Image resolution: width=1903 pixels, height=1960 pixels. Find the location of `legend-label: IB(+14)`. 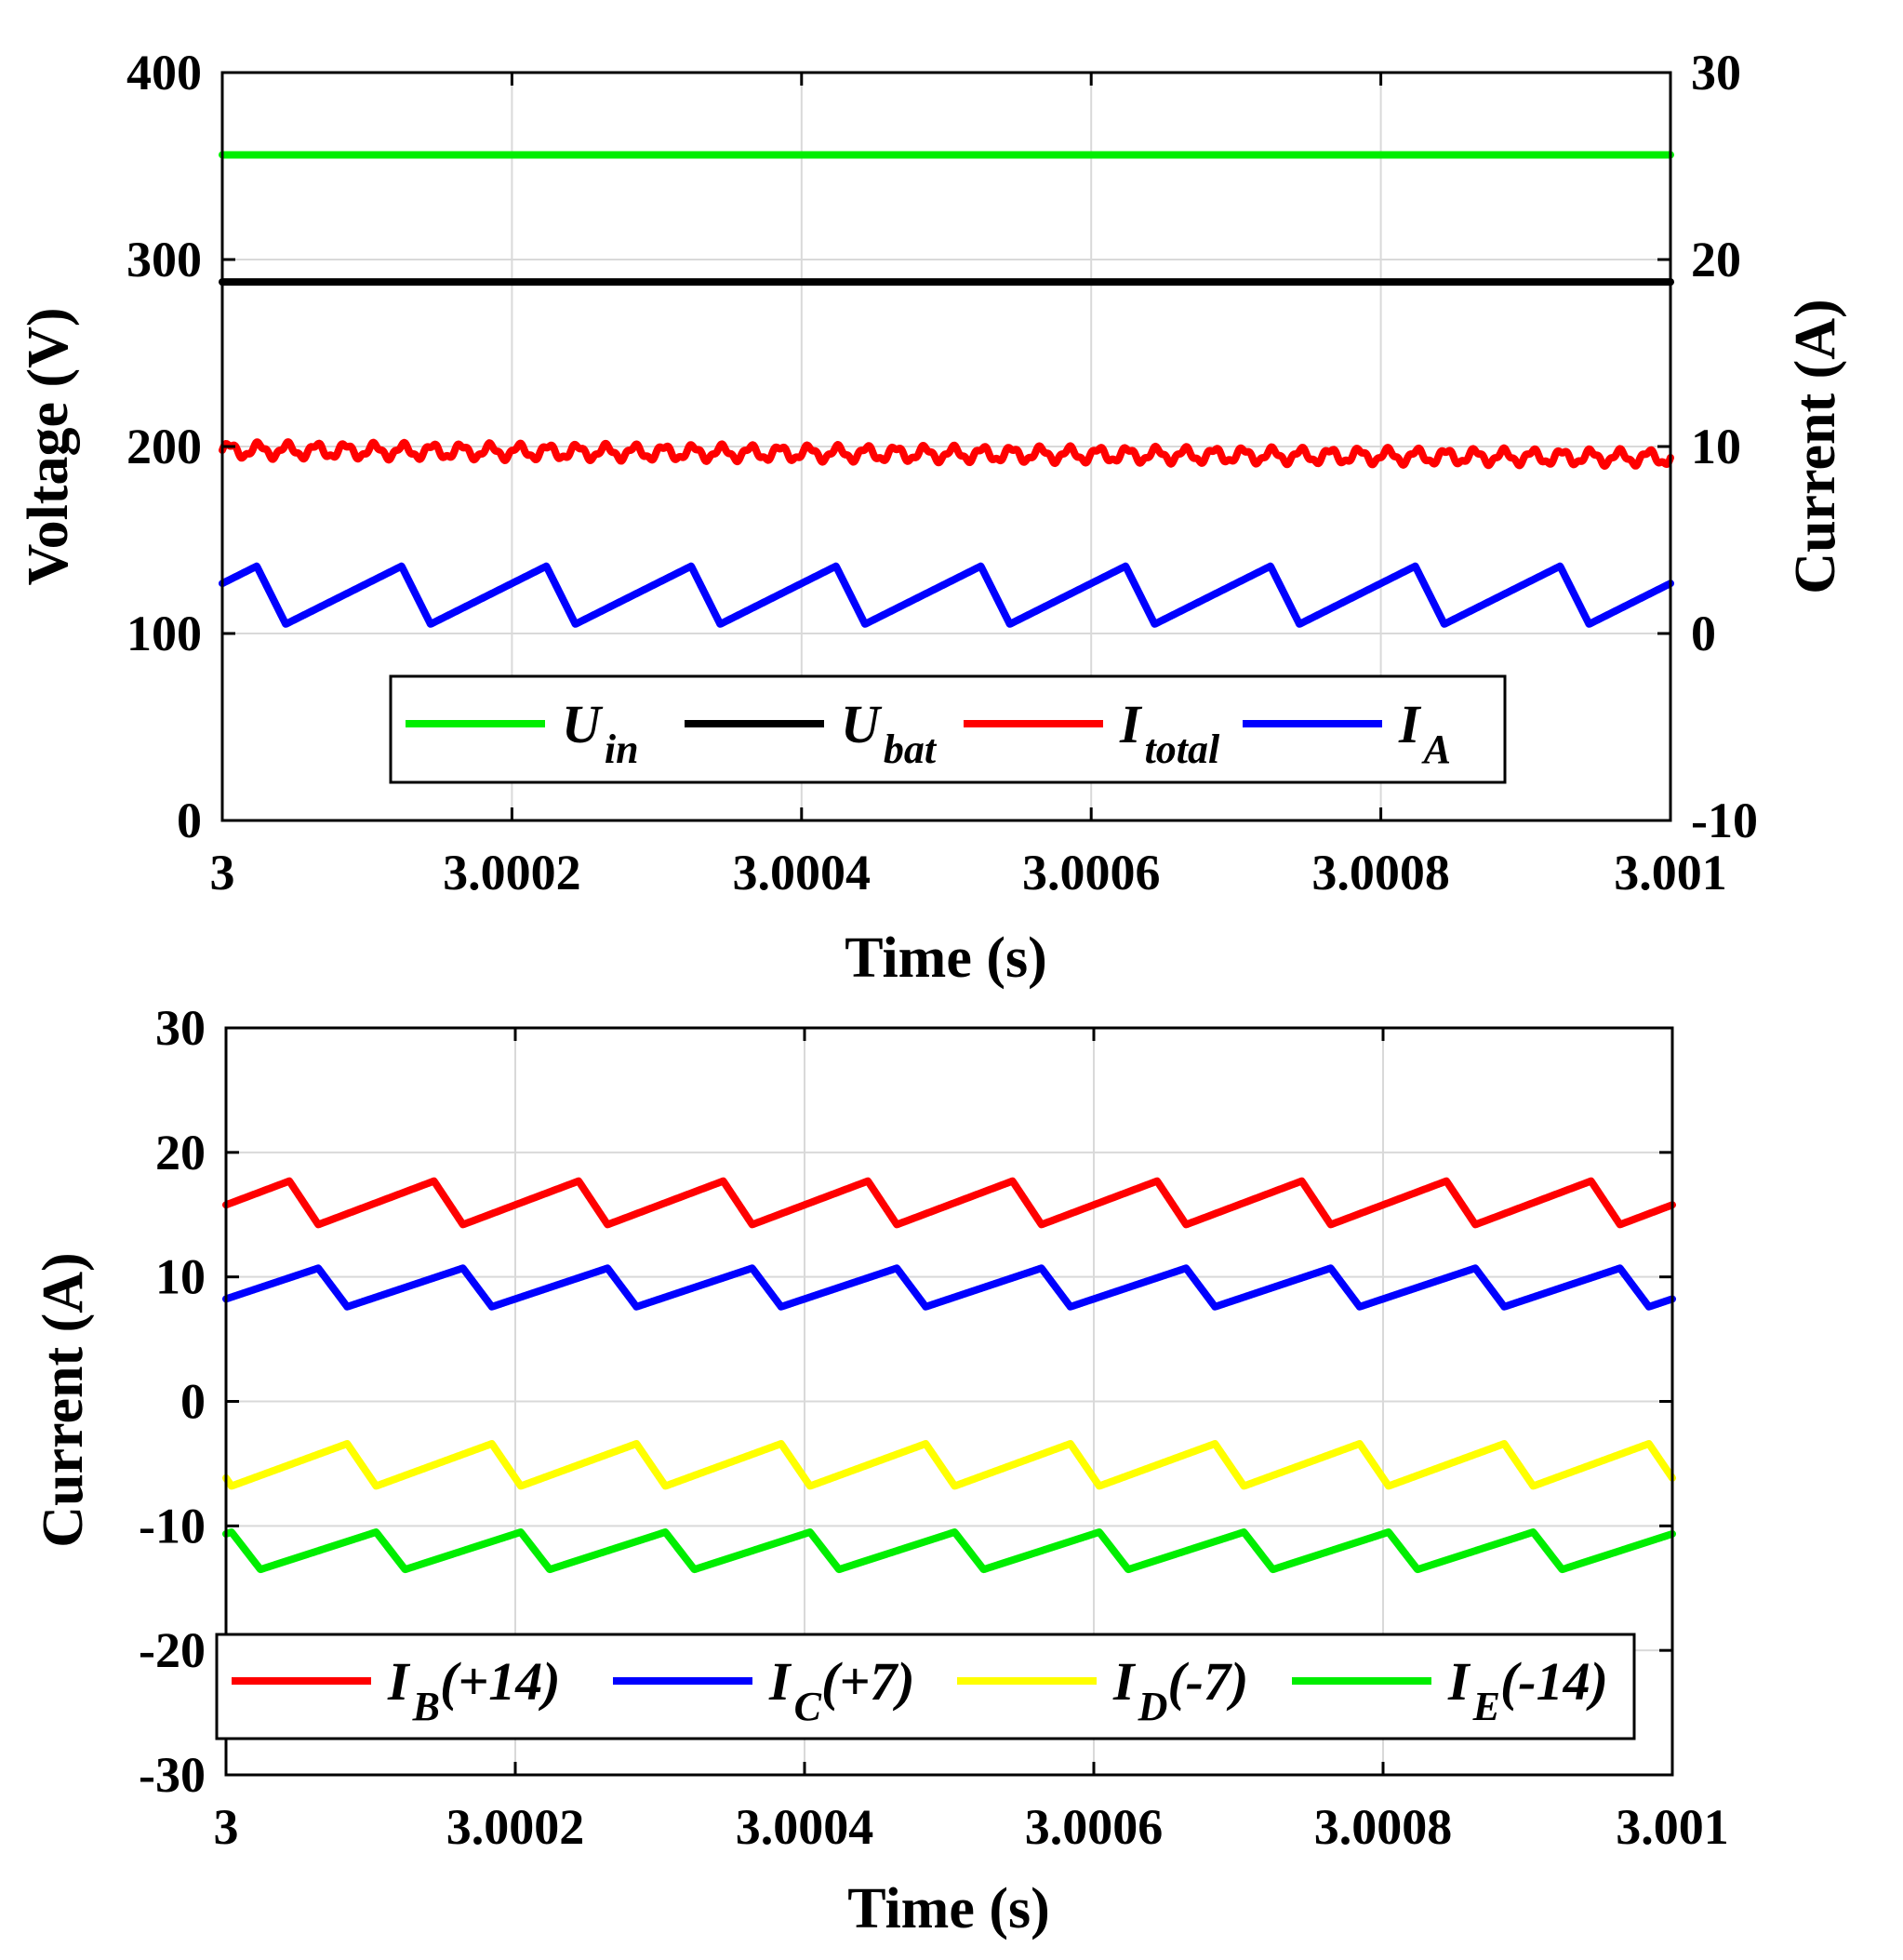

legend-label: IB(+14) is located at coordinates (474, 1690).